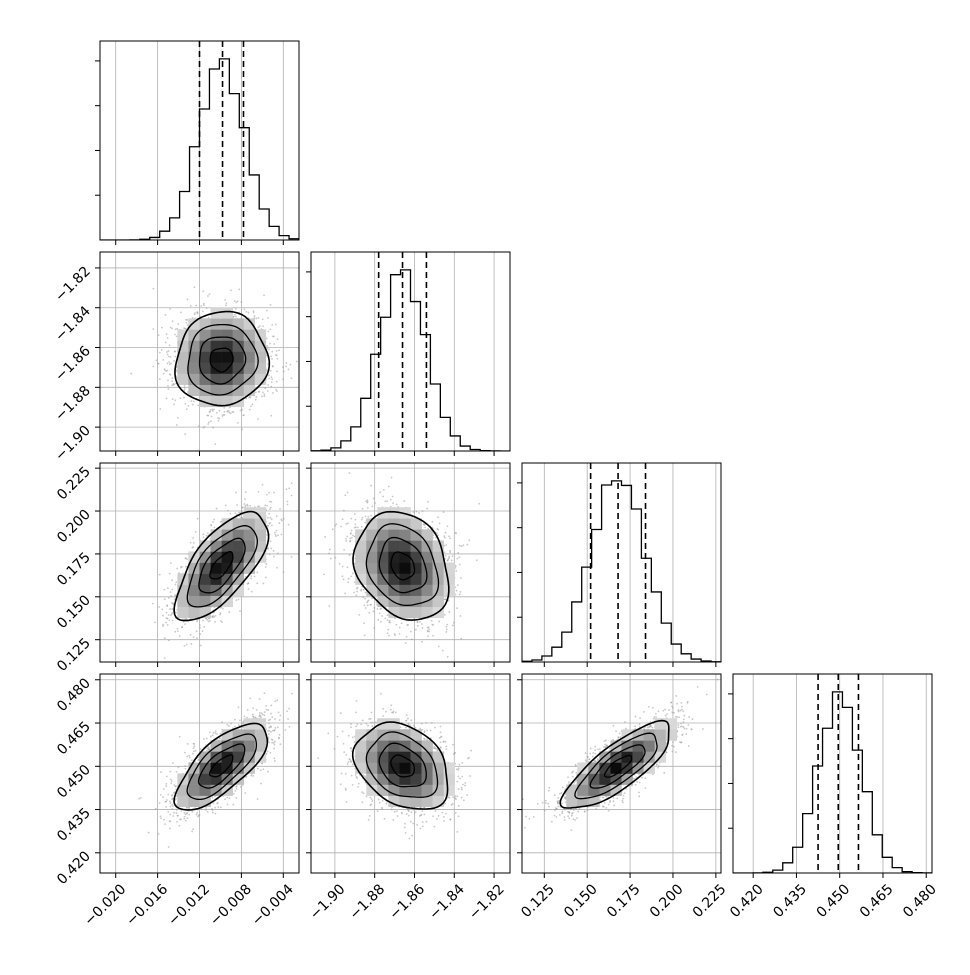 Image resolution: width=970 pixels, height=975 pixels. I want to click on histogram-panel-p2, so click(619, 564).